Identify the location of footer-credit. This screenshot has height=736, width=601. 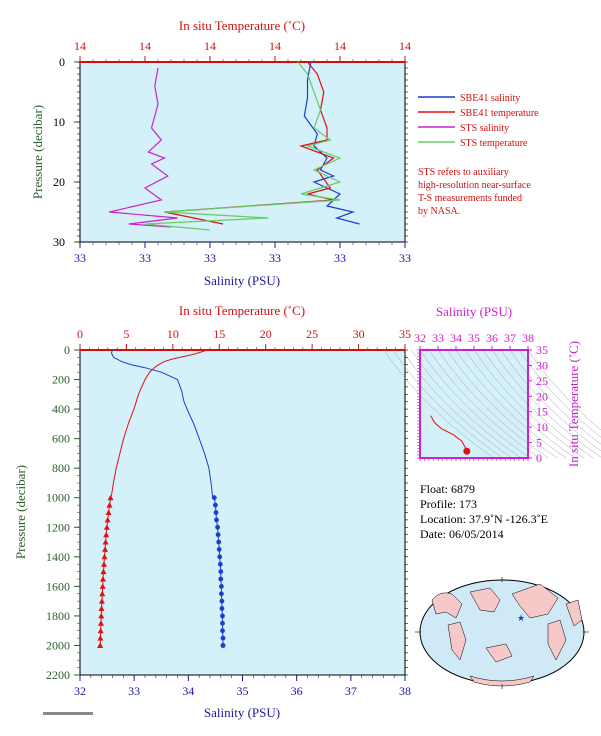
(68, 713).